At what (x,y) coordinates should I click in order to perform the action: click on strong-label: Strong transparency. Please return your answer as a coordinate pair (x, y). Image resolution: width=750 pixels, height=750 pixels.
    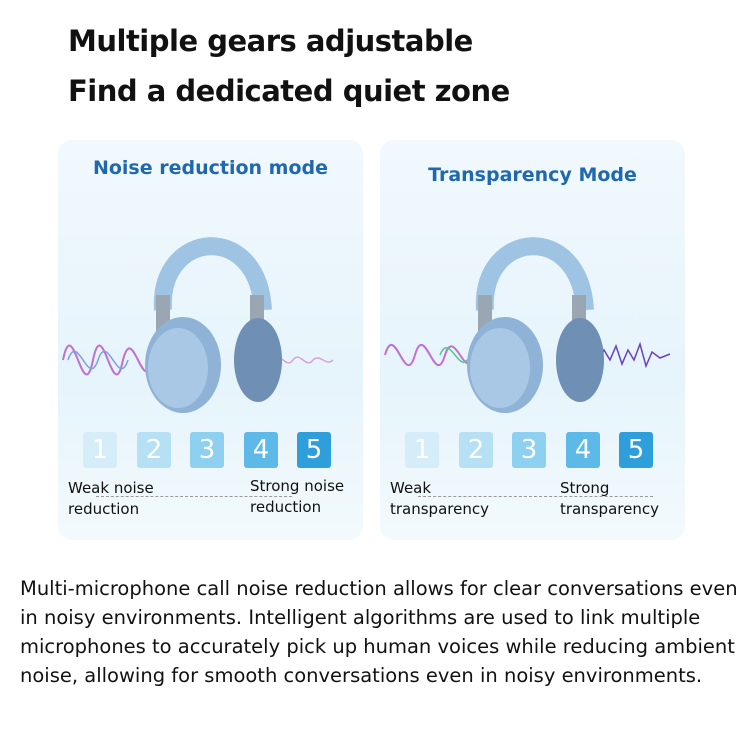
    Looking at the image, I should click on (609, 498).